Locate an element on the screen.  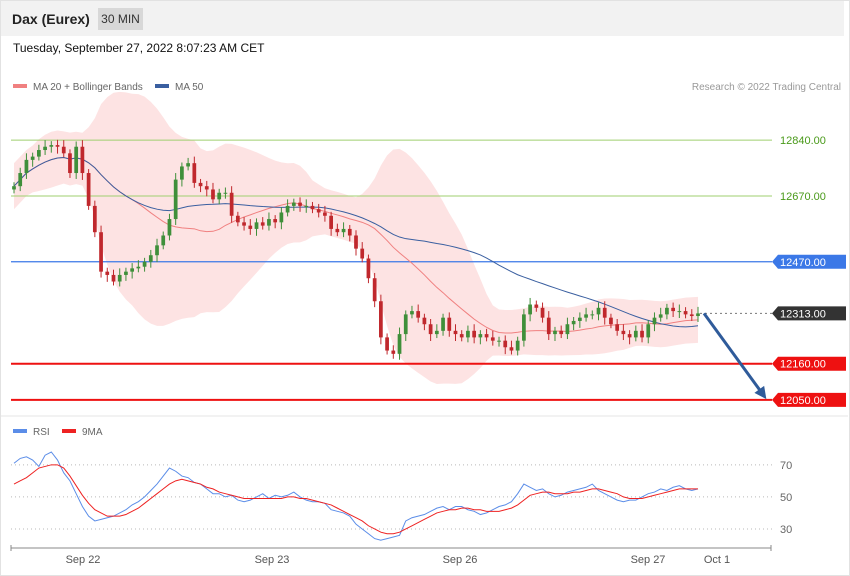
x-tick-label: Sep 26 is located at coordinates (460, 560).